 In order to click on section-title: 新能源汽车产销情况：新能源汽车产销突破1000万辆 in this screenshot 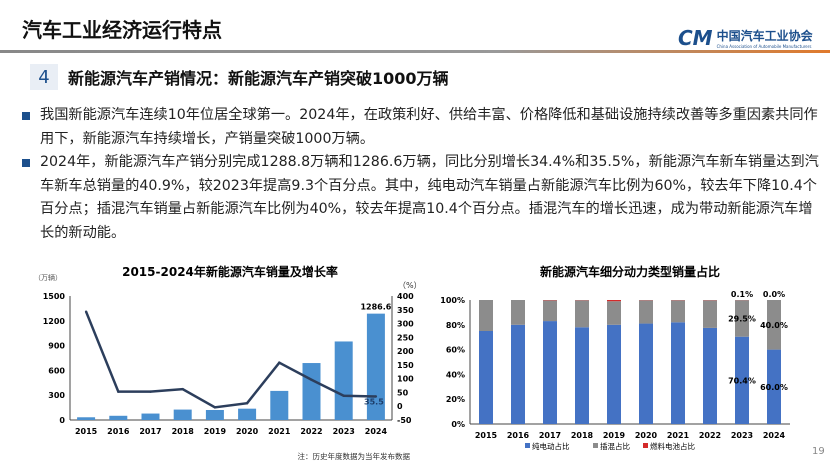, I will do `click(258, 78)`.